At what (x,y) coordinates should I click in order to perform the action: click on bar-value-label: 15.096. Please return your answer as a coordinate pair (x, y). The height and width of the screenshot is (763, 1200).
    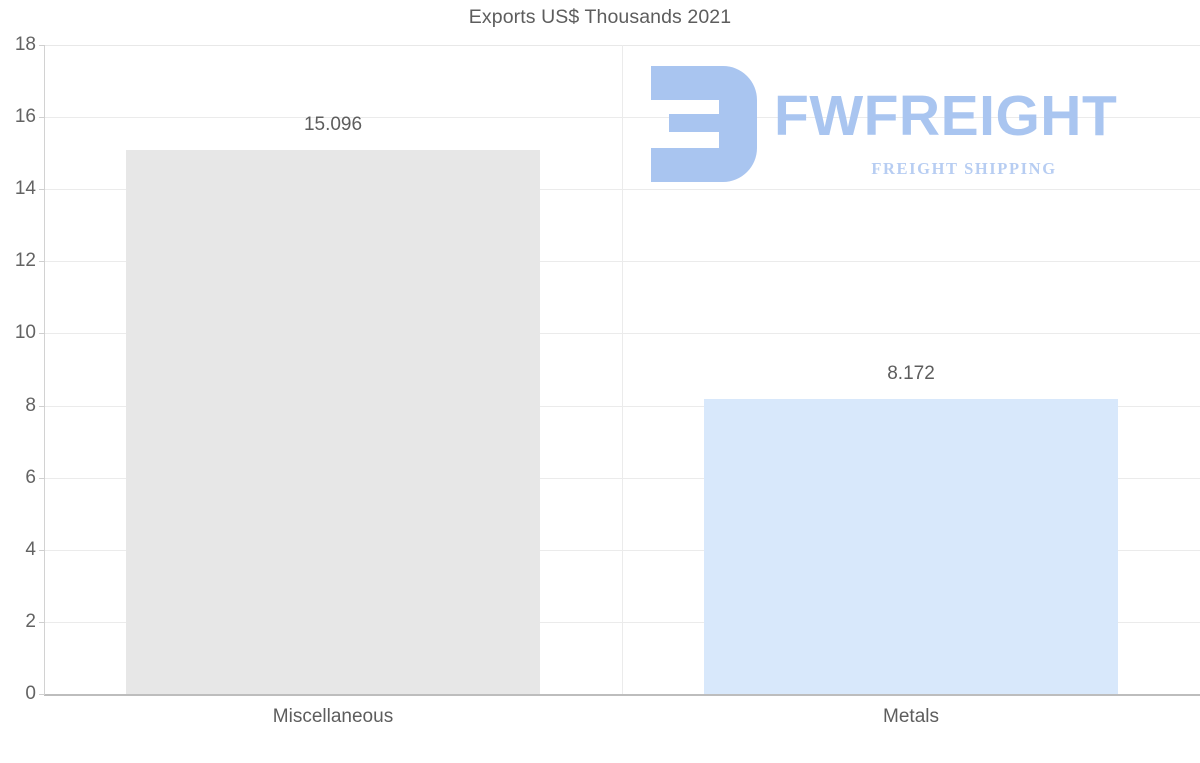
    Looking at the image, I should click on (333, 124).